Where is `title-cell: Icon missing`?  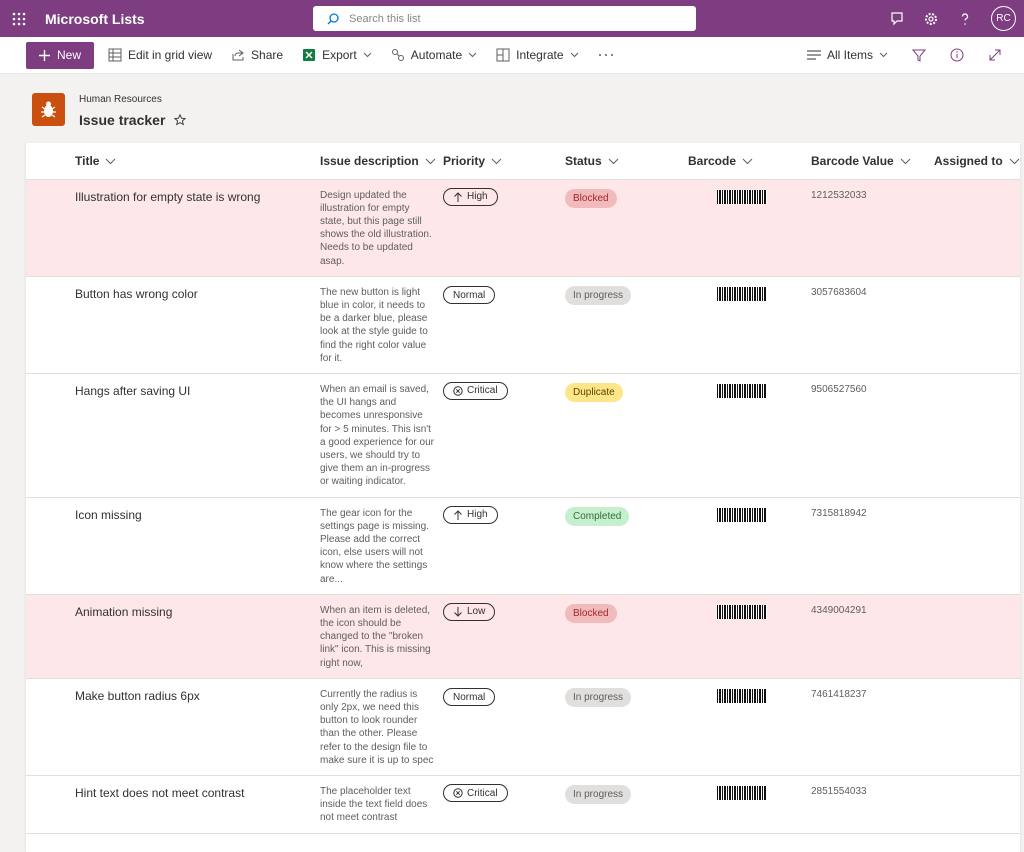
title-cell: Icon missing is located at coordinates (197, 546).